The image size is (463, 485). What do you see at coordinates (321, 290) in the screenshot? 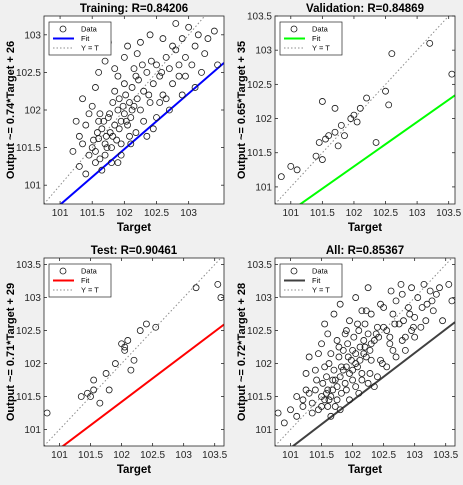
I see `legend-identity-label: Y = T` at bounding box center [321, 290].